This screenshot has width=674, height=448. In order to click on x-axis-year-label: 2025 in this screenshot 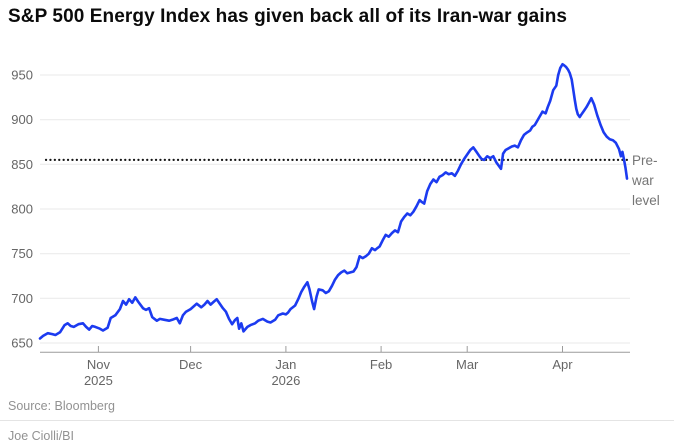, I will do `click(98, 380)`.